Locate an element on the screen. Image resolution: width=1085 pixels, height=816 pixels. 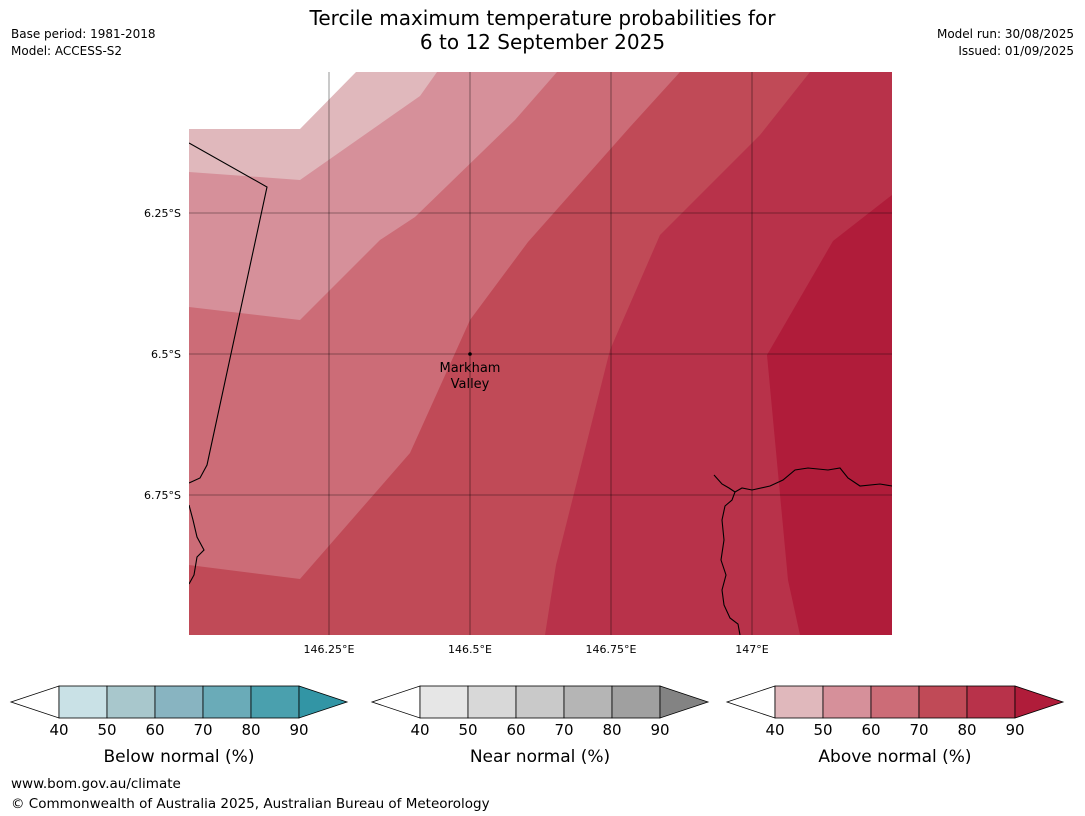
legend-label: Near normal (%) is located at coordinates (540, 757).